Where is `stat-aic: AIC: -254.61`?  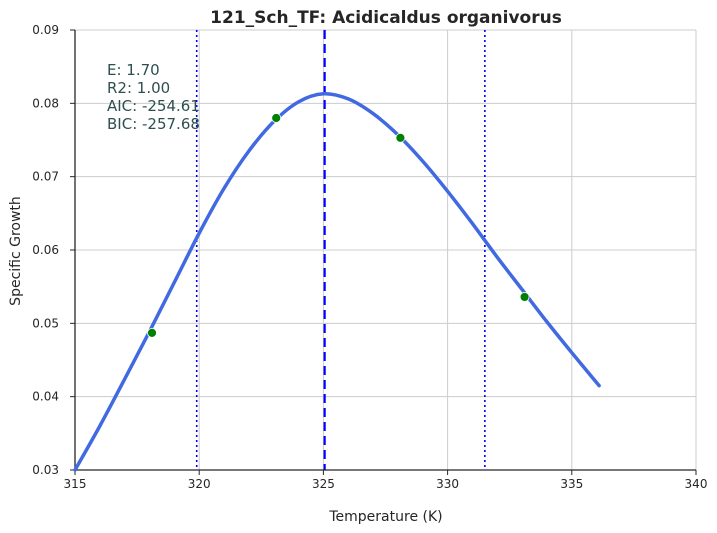 stat-aic: AIC: -254.61 is located at coordinates (153, 106).